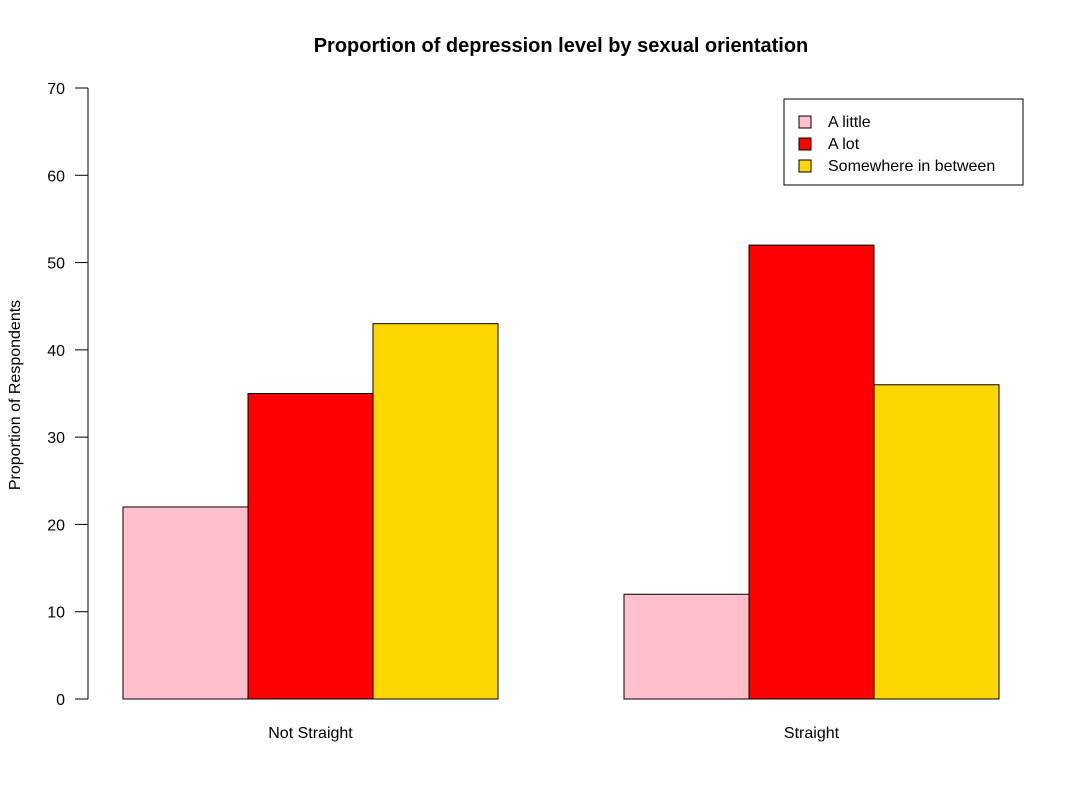  I want to click on y-tick-label: 50, so click(56, 264).